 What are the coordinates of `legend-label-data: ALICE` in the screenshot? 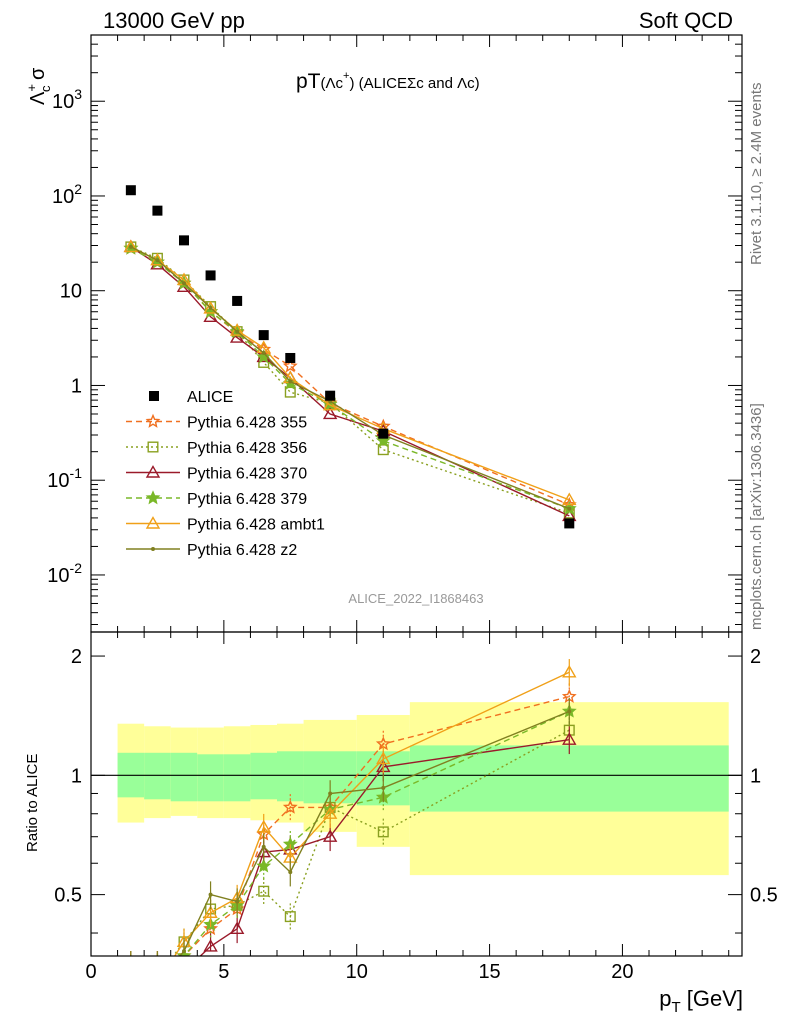 It's located at (210, 397).